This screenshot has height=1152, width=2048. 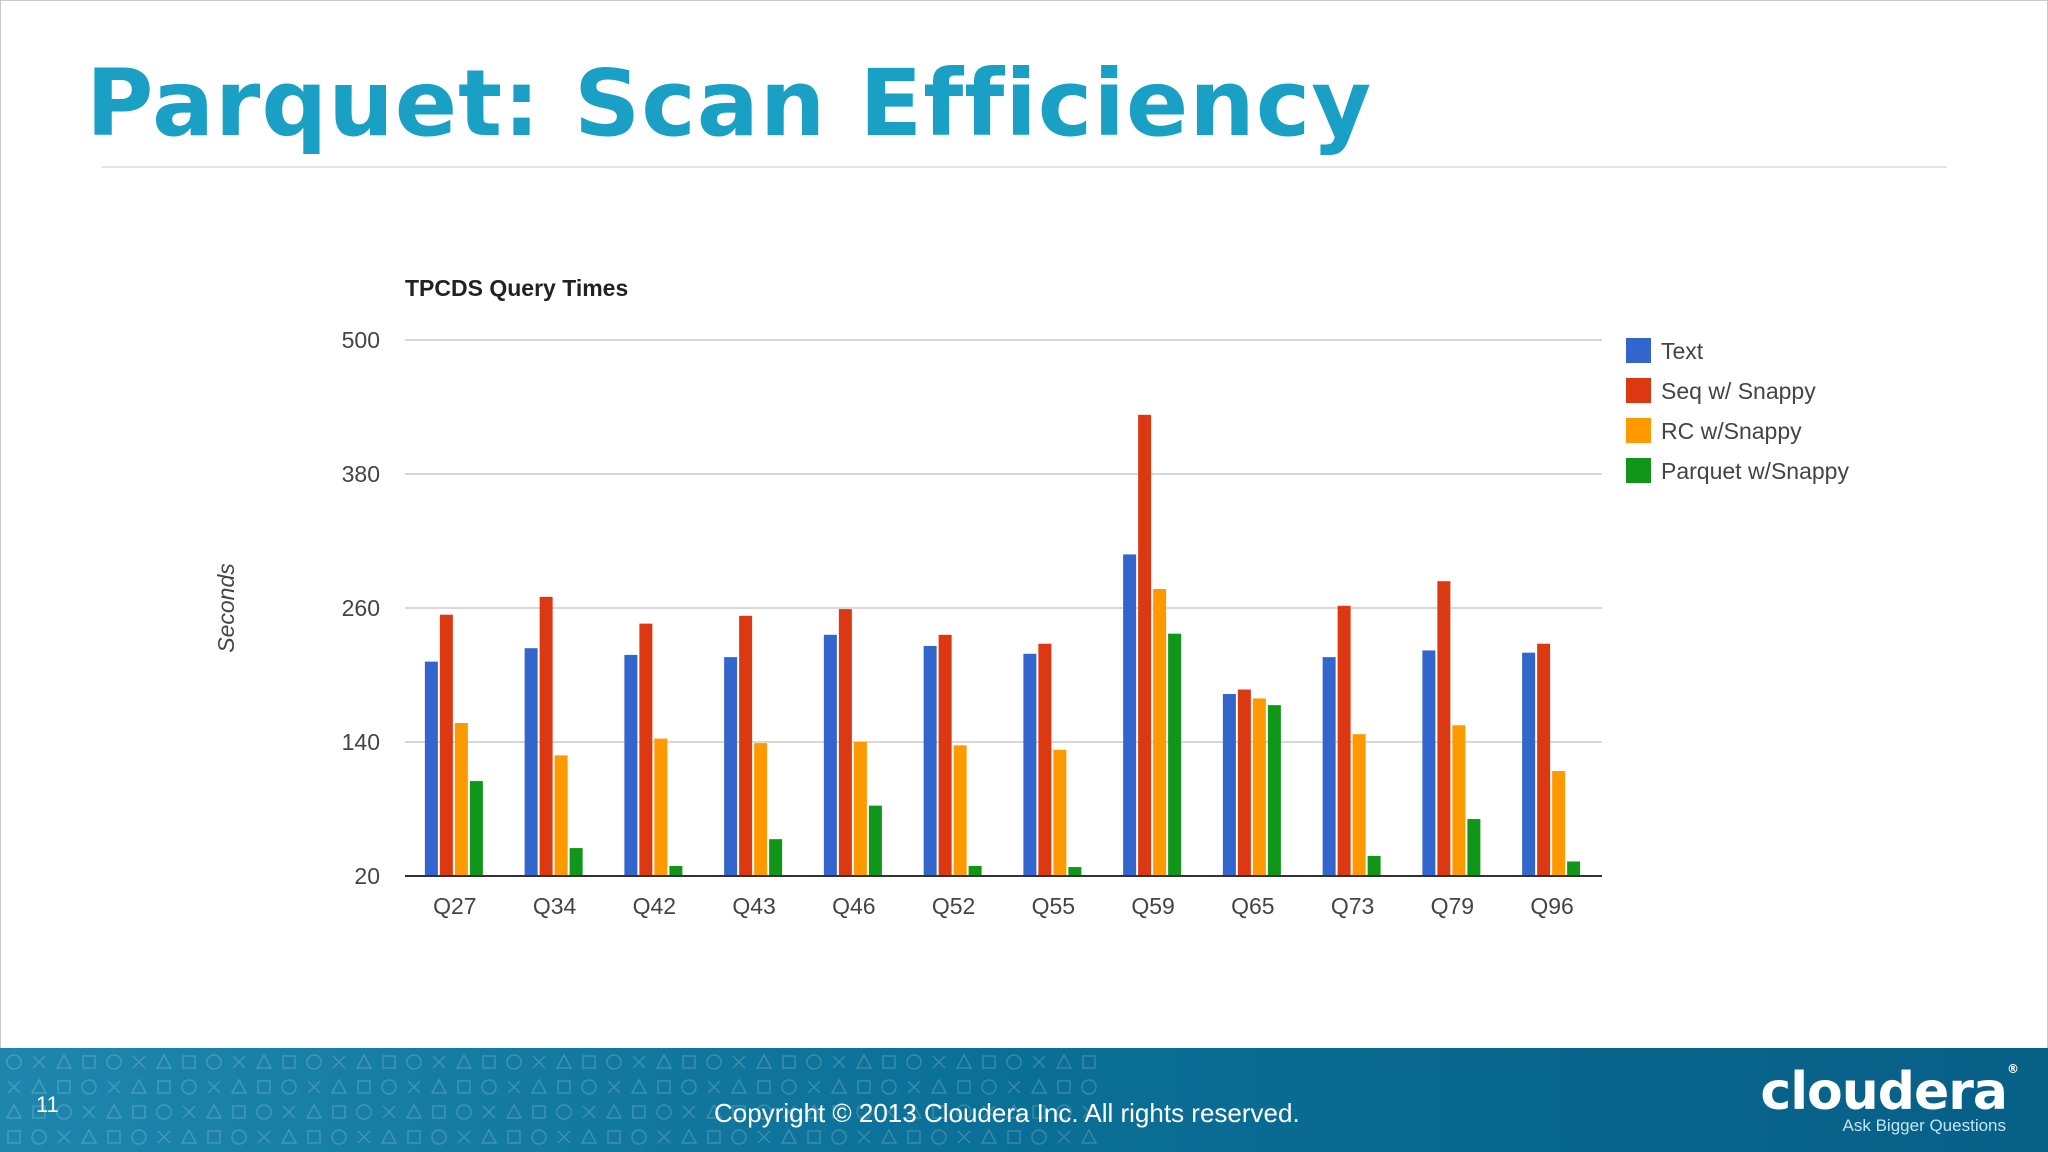 I want to click on y-tick-label: 140, so click(x=361, y=742).